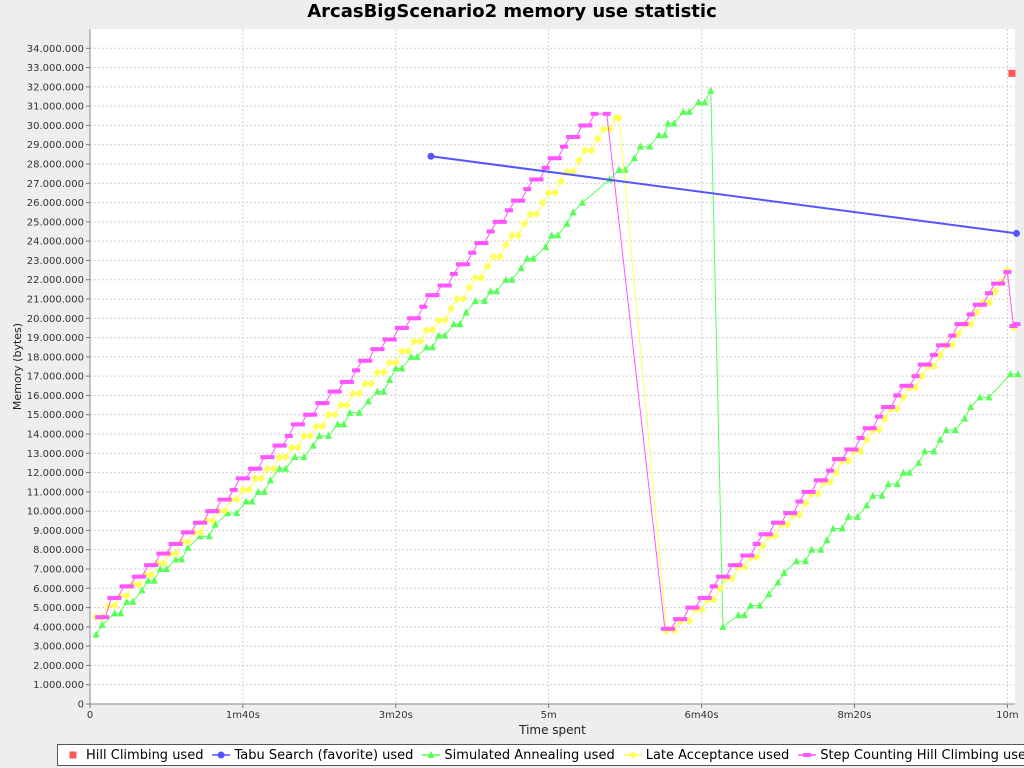 The height and width of the screenshot is (768, 1024). Describe the element at coordinates (1007, 715) in the screenshot. I see `x-tick-label: 10m` at that location.